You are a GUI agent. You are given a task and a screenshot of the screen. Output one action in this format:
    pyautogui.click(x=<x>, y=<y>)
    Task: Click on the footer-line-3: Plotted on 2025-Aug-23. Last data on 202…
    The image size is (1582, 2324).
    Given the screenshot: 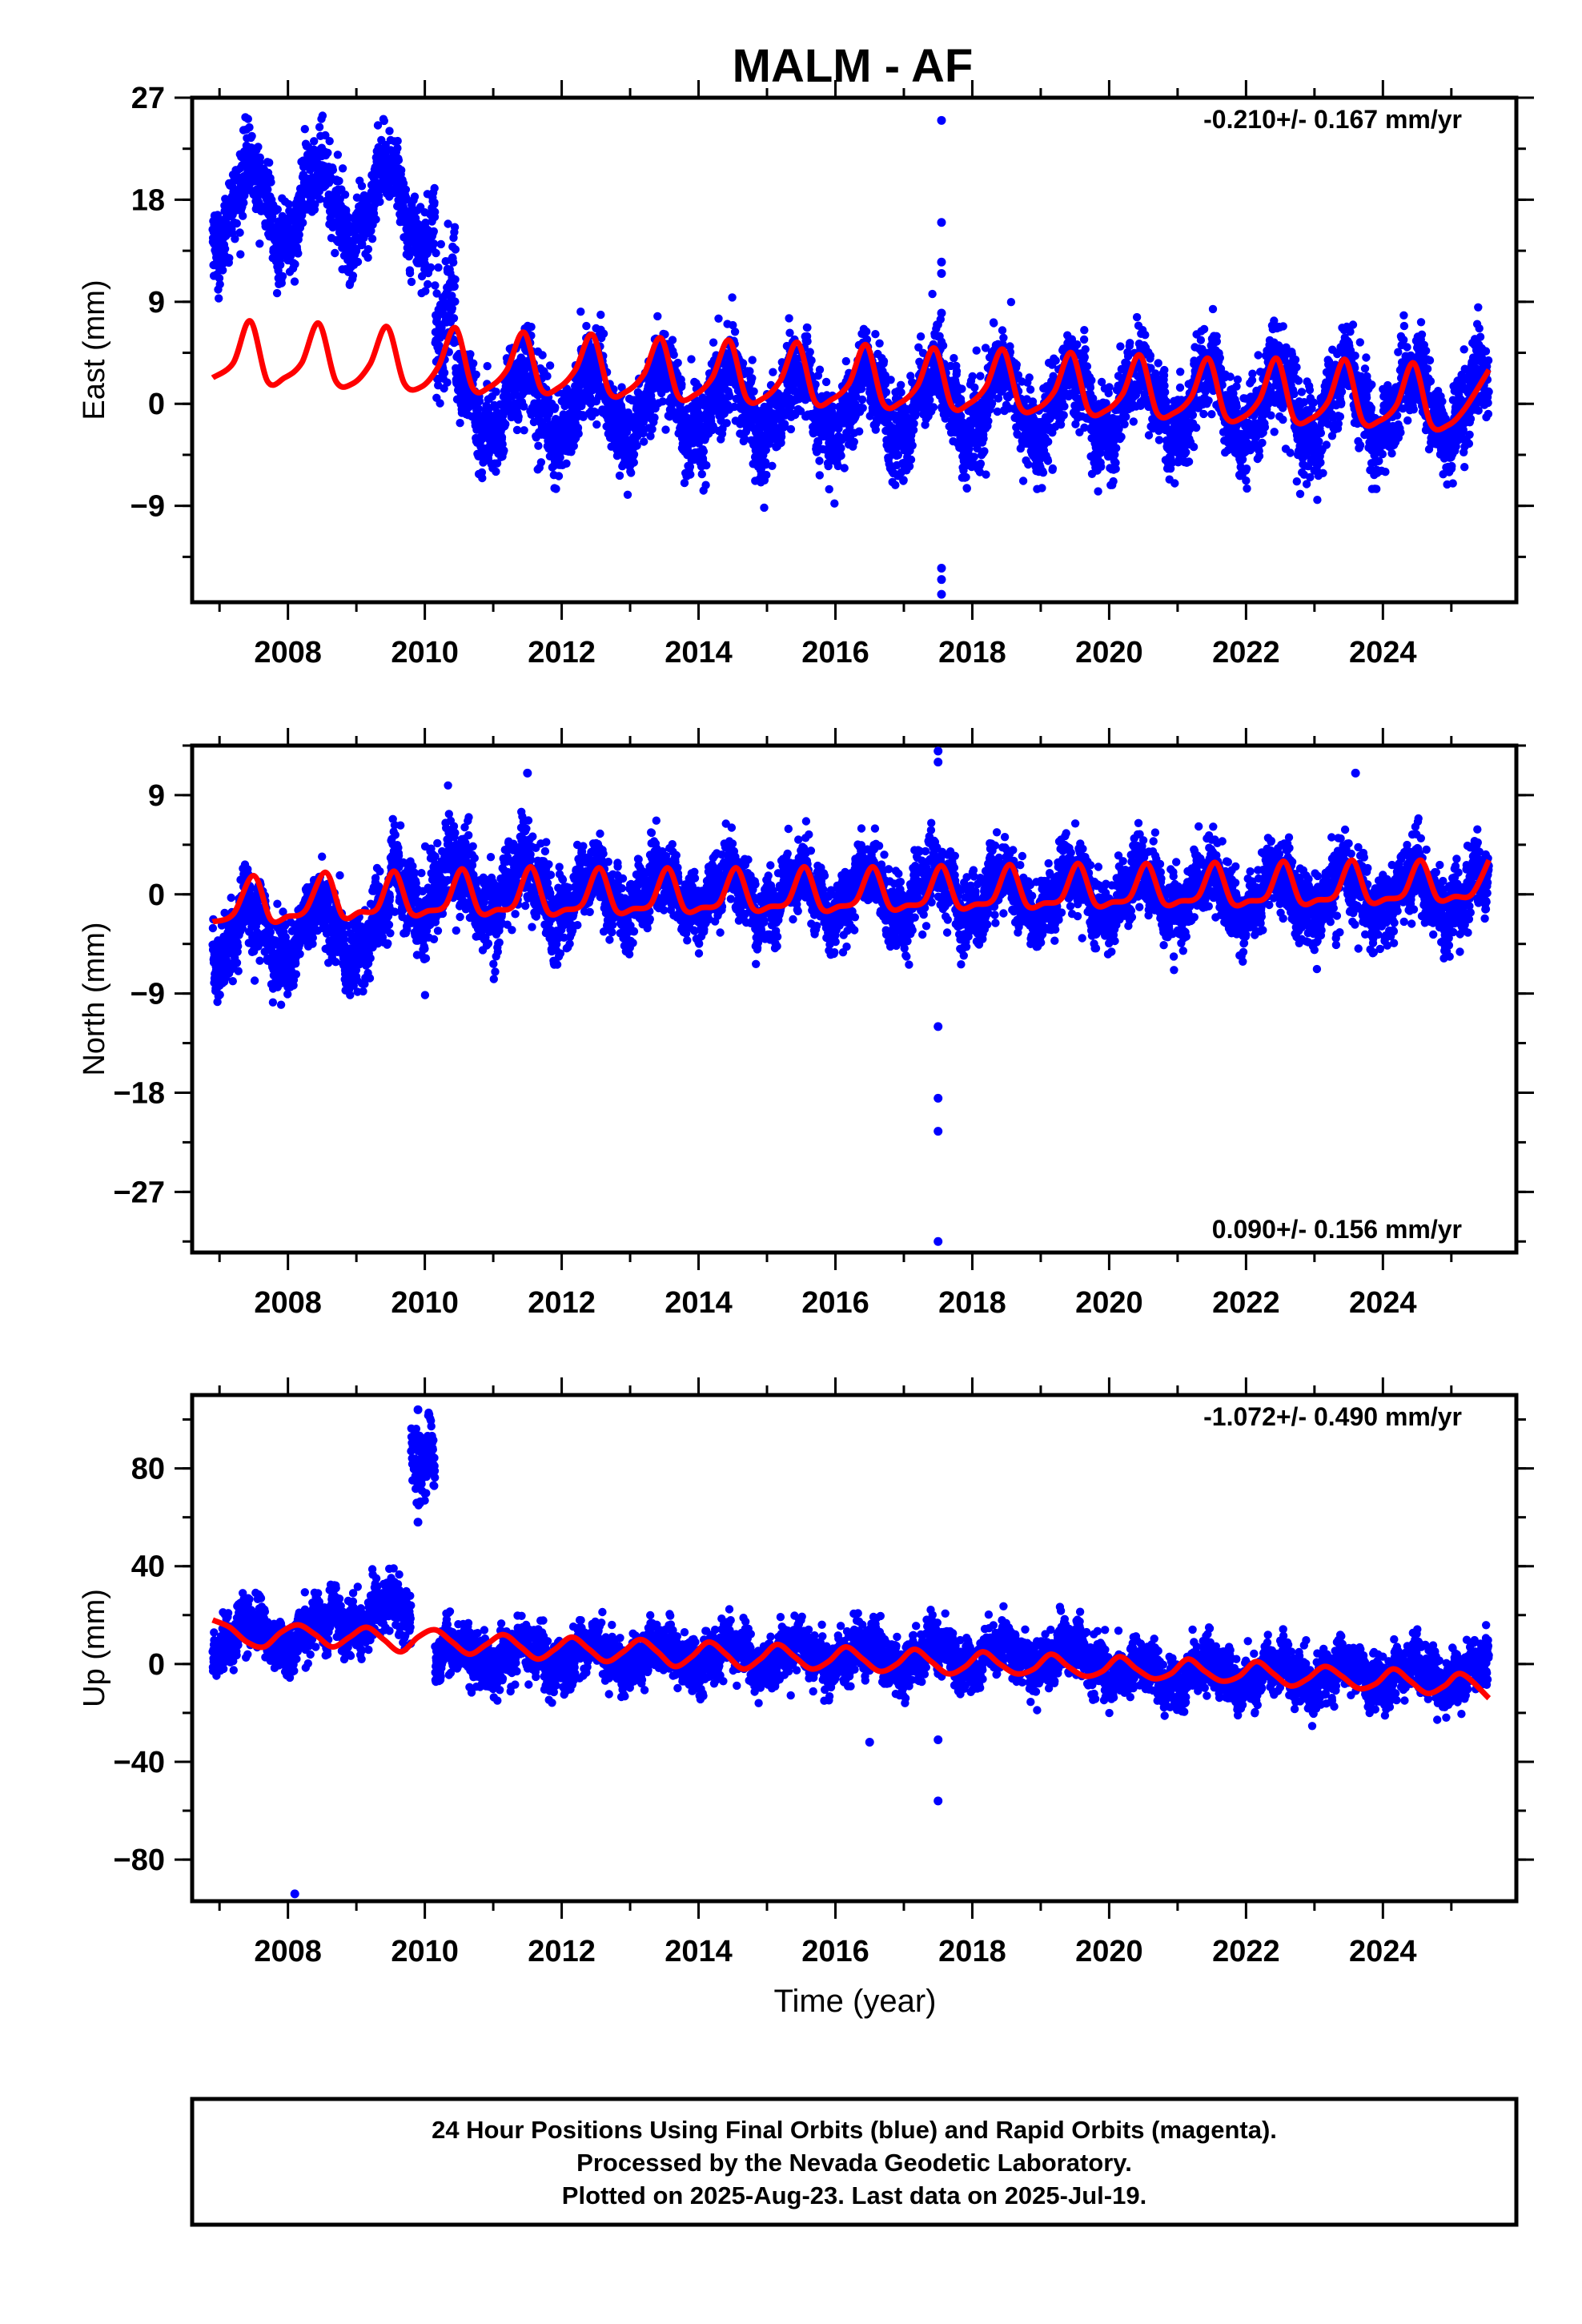 What is the action you would take?
    pyautogui.click(x=854, y=2195)
    